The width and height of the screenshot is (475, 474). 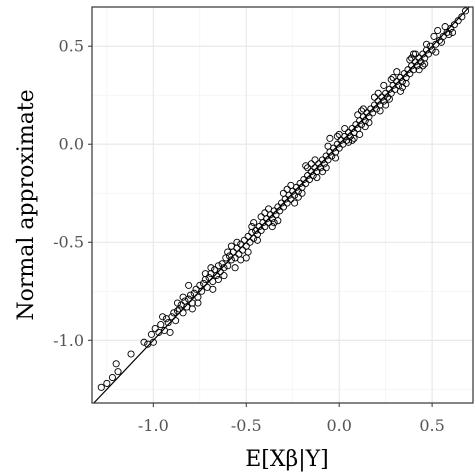 I want to click on y-tick-label: -0.5, so click(x=68, y=242).